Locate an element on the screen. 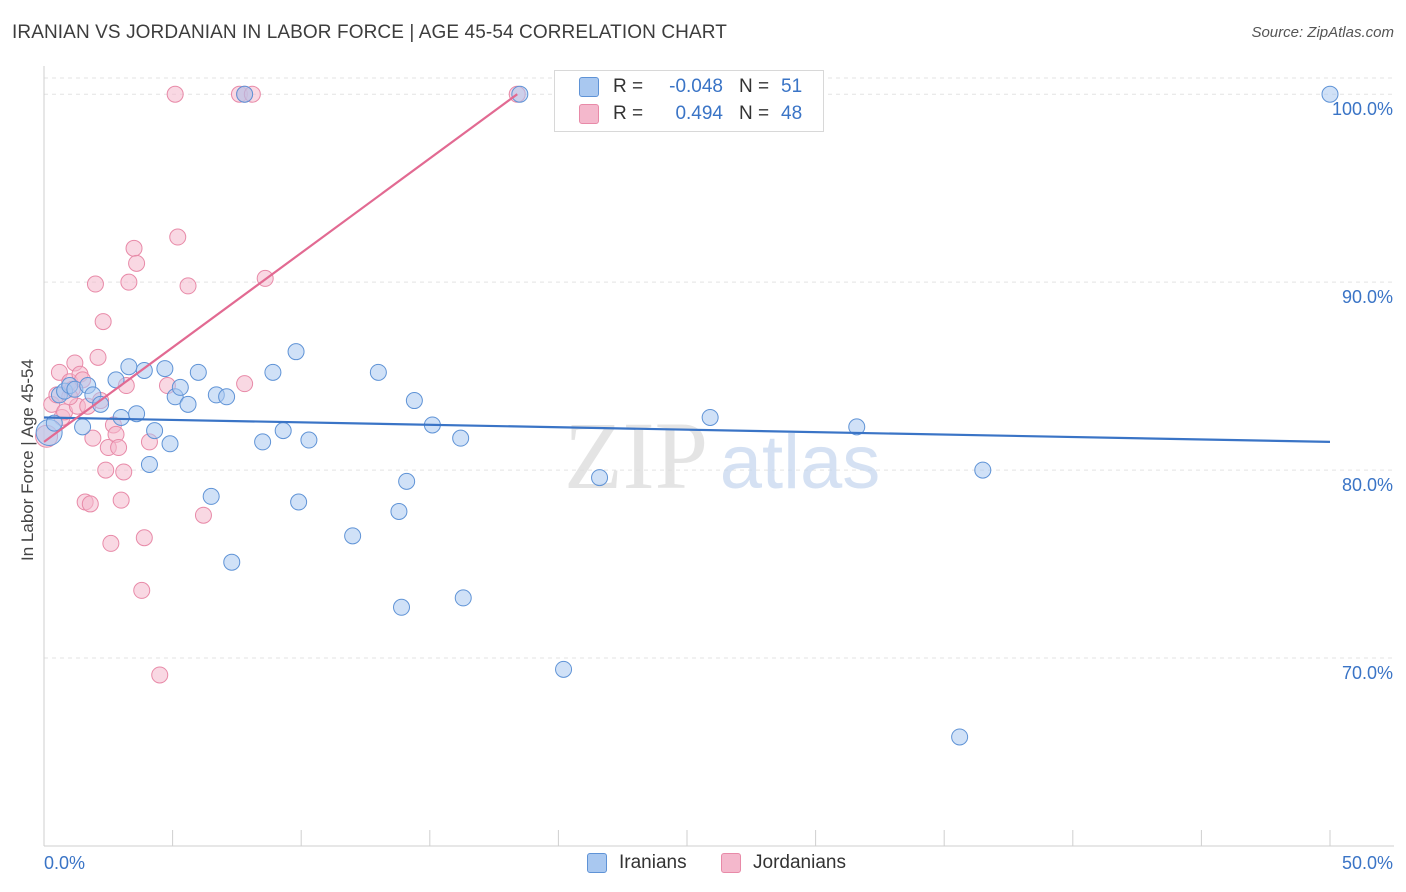  correlation-legend: R = -0.048 N = 51 R = 0.494 N = 48 is located at coordinates (689, 101).